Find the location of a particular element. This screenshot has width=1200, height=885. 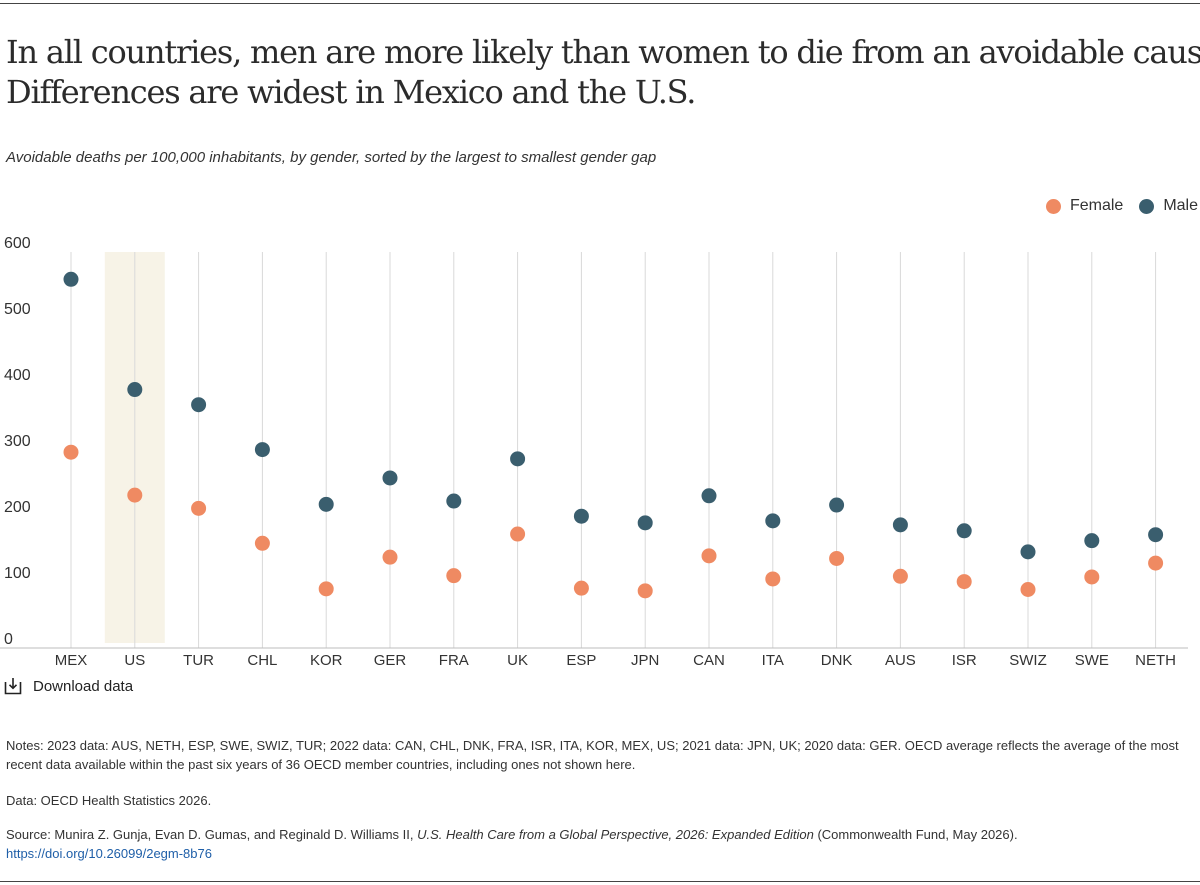

x-tick-label: FRA is located at coordinates (454, 660).